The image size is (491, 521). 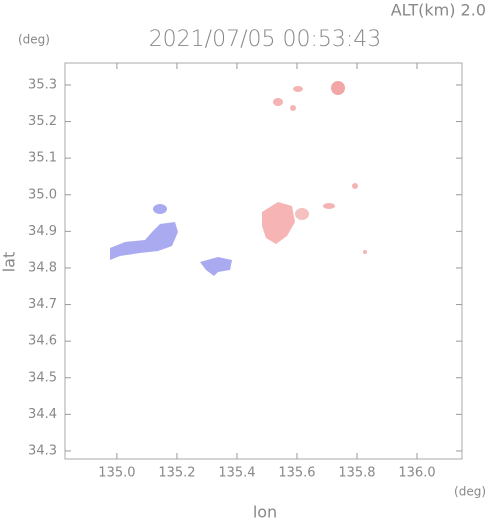 I want to click on y-tick-label: 34.8, so click(x=42, y=267).